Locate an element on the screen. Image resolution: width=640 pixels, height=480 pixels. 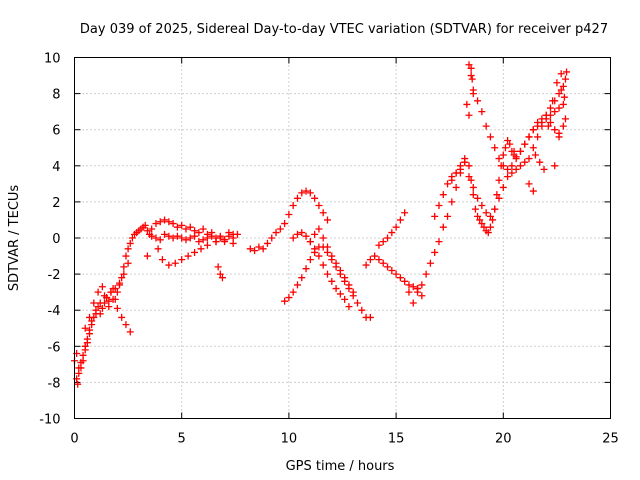
x-tick-label: 0 is located at coordinates (74, 439).